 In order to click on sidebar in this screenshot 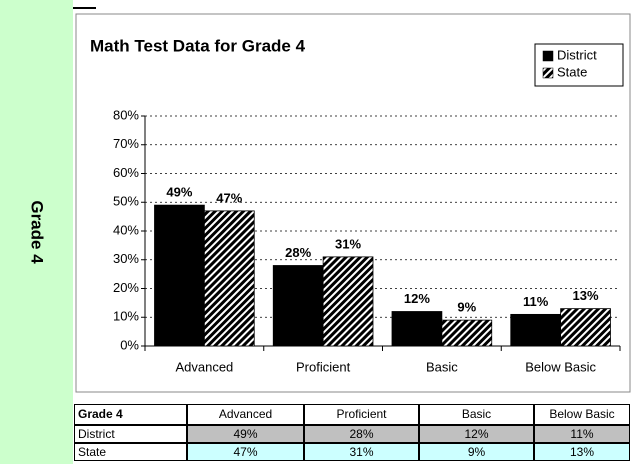, I will do `click(36, 232)`.